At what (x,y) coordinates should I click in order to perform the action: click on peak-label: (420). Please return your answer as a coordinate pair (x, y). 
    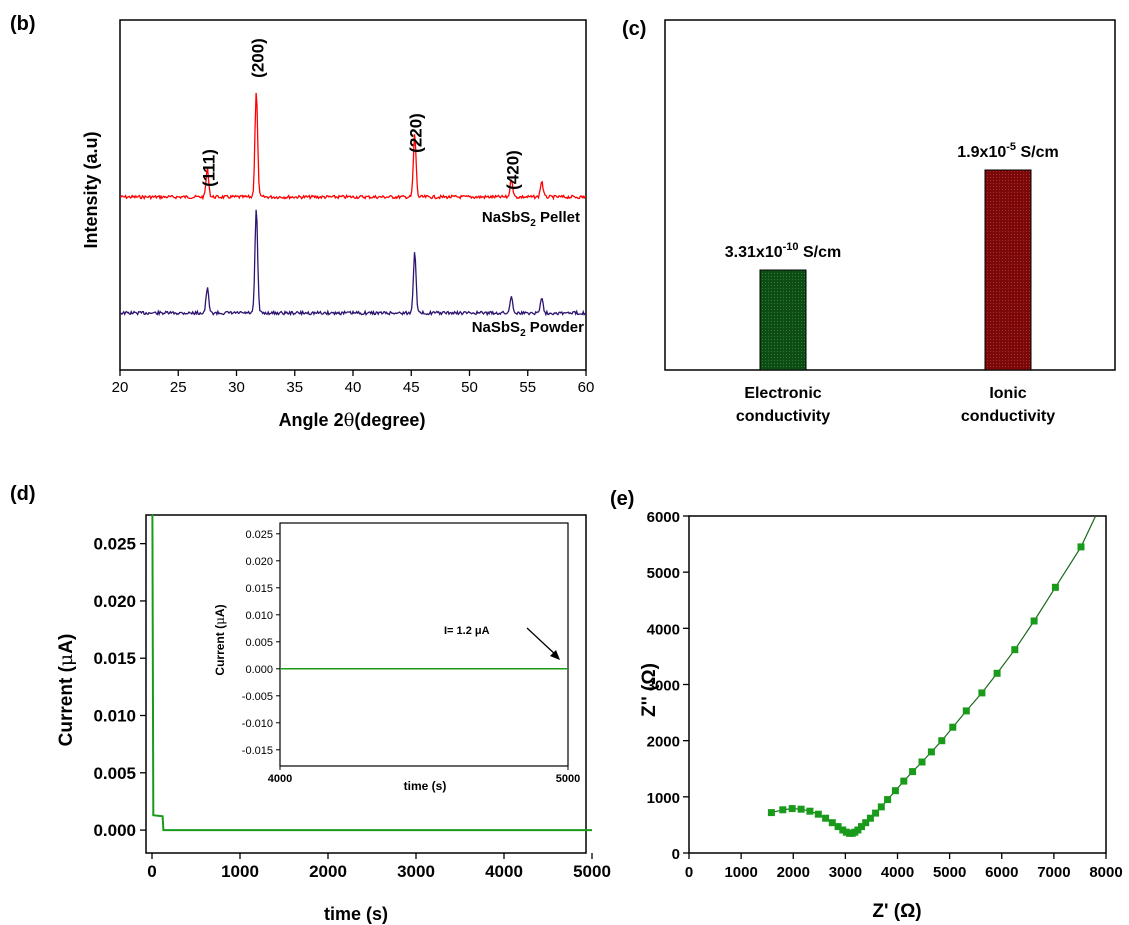
    Looking at the image, I should click on (512, 170).